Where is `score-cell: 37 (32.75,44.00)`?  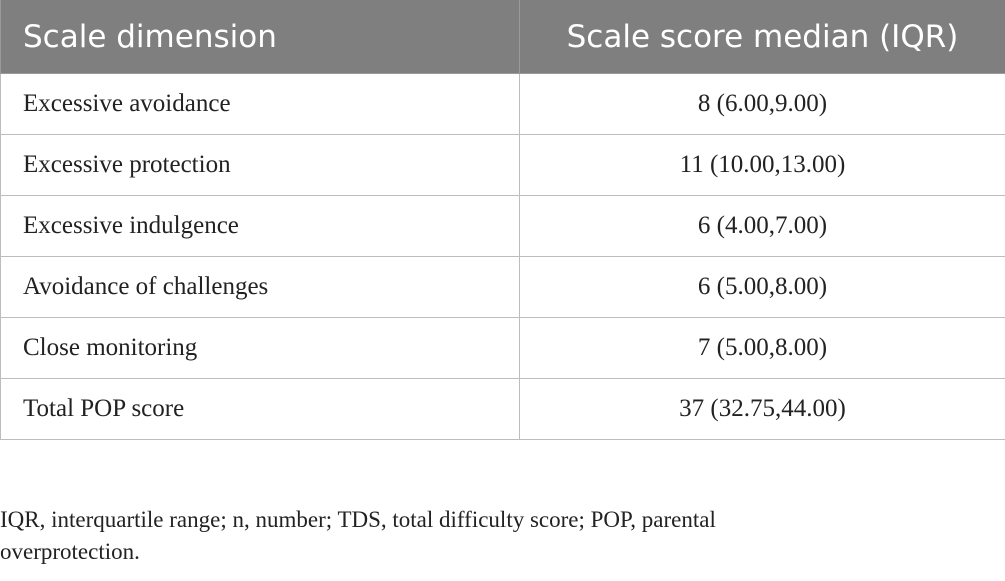 score-cell: 37 (32.75,44.00) is located at coordinates (762, 409).